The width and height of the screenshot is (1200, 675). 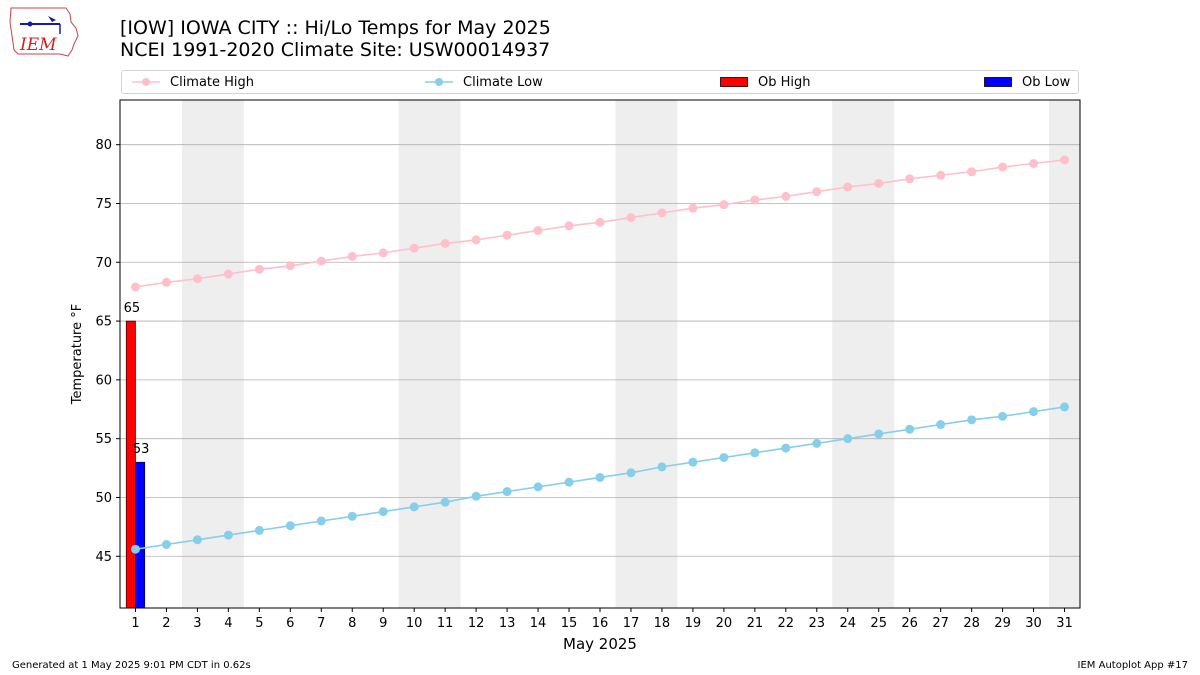 I want to click on x-tick-label: 22, so click(x=786, y=623).